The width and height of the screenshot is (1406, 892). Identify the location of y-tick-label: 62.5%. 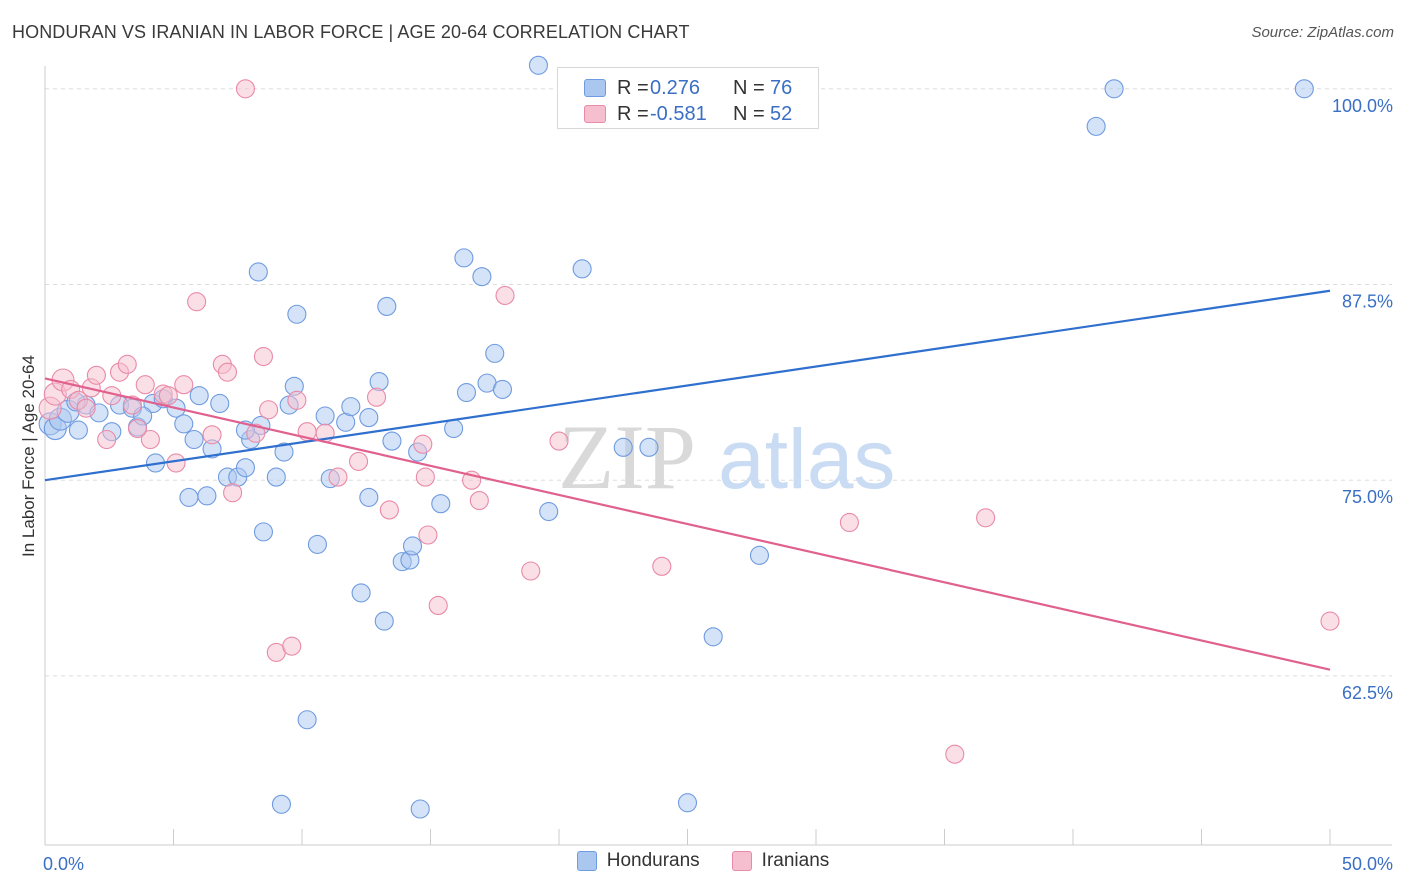
(1367, 693).